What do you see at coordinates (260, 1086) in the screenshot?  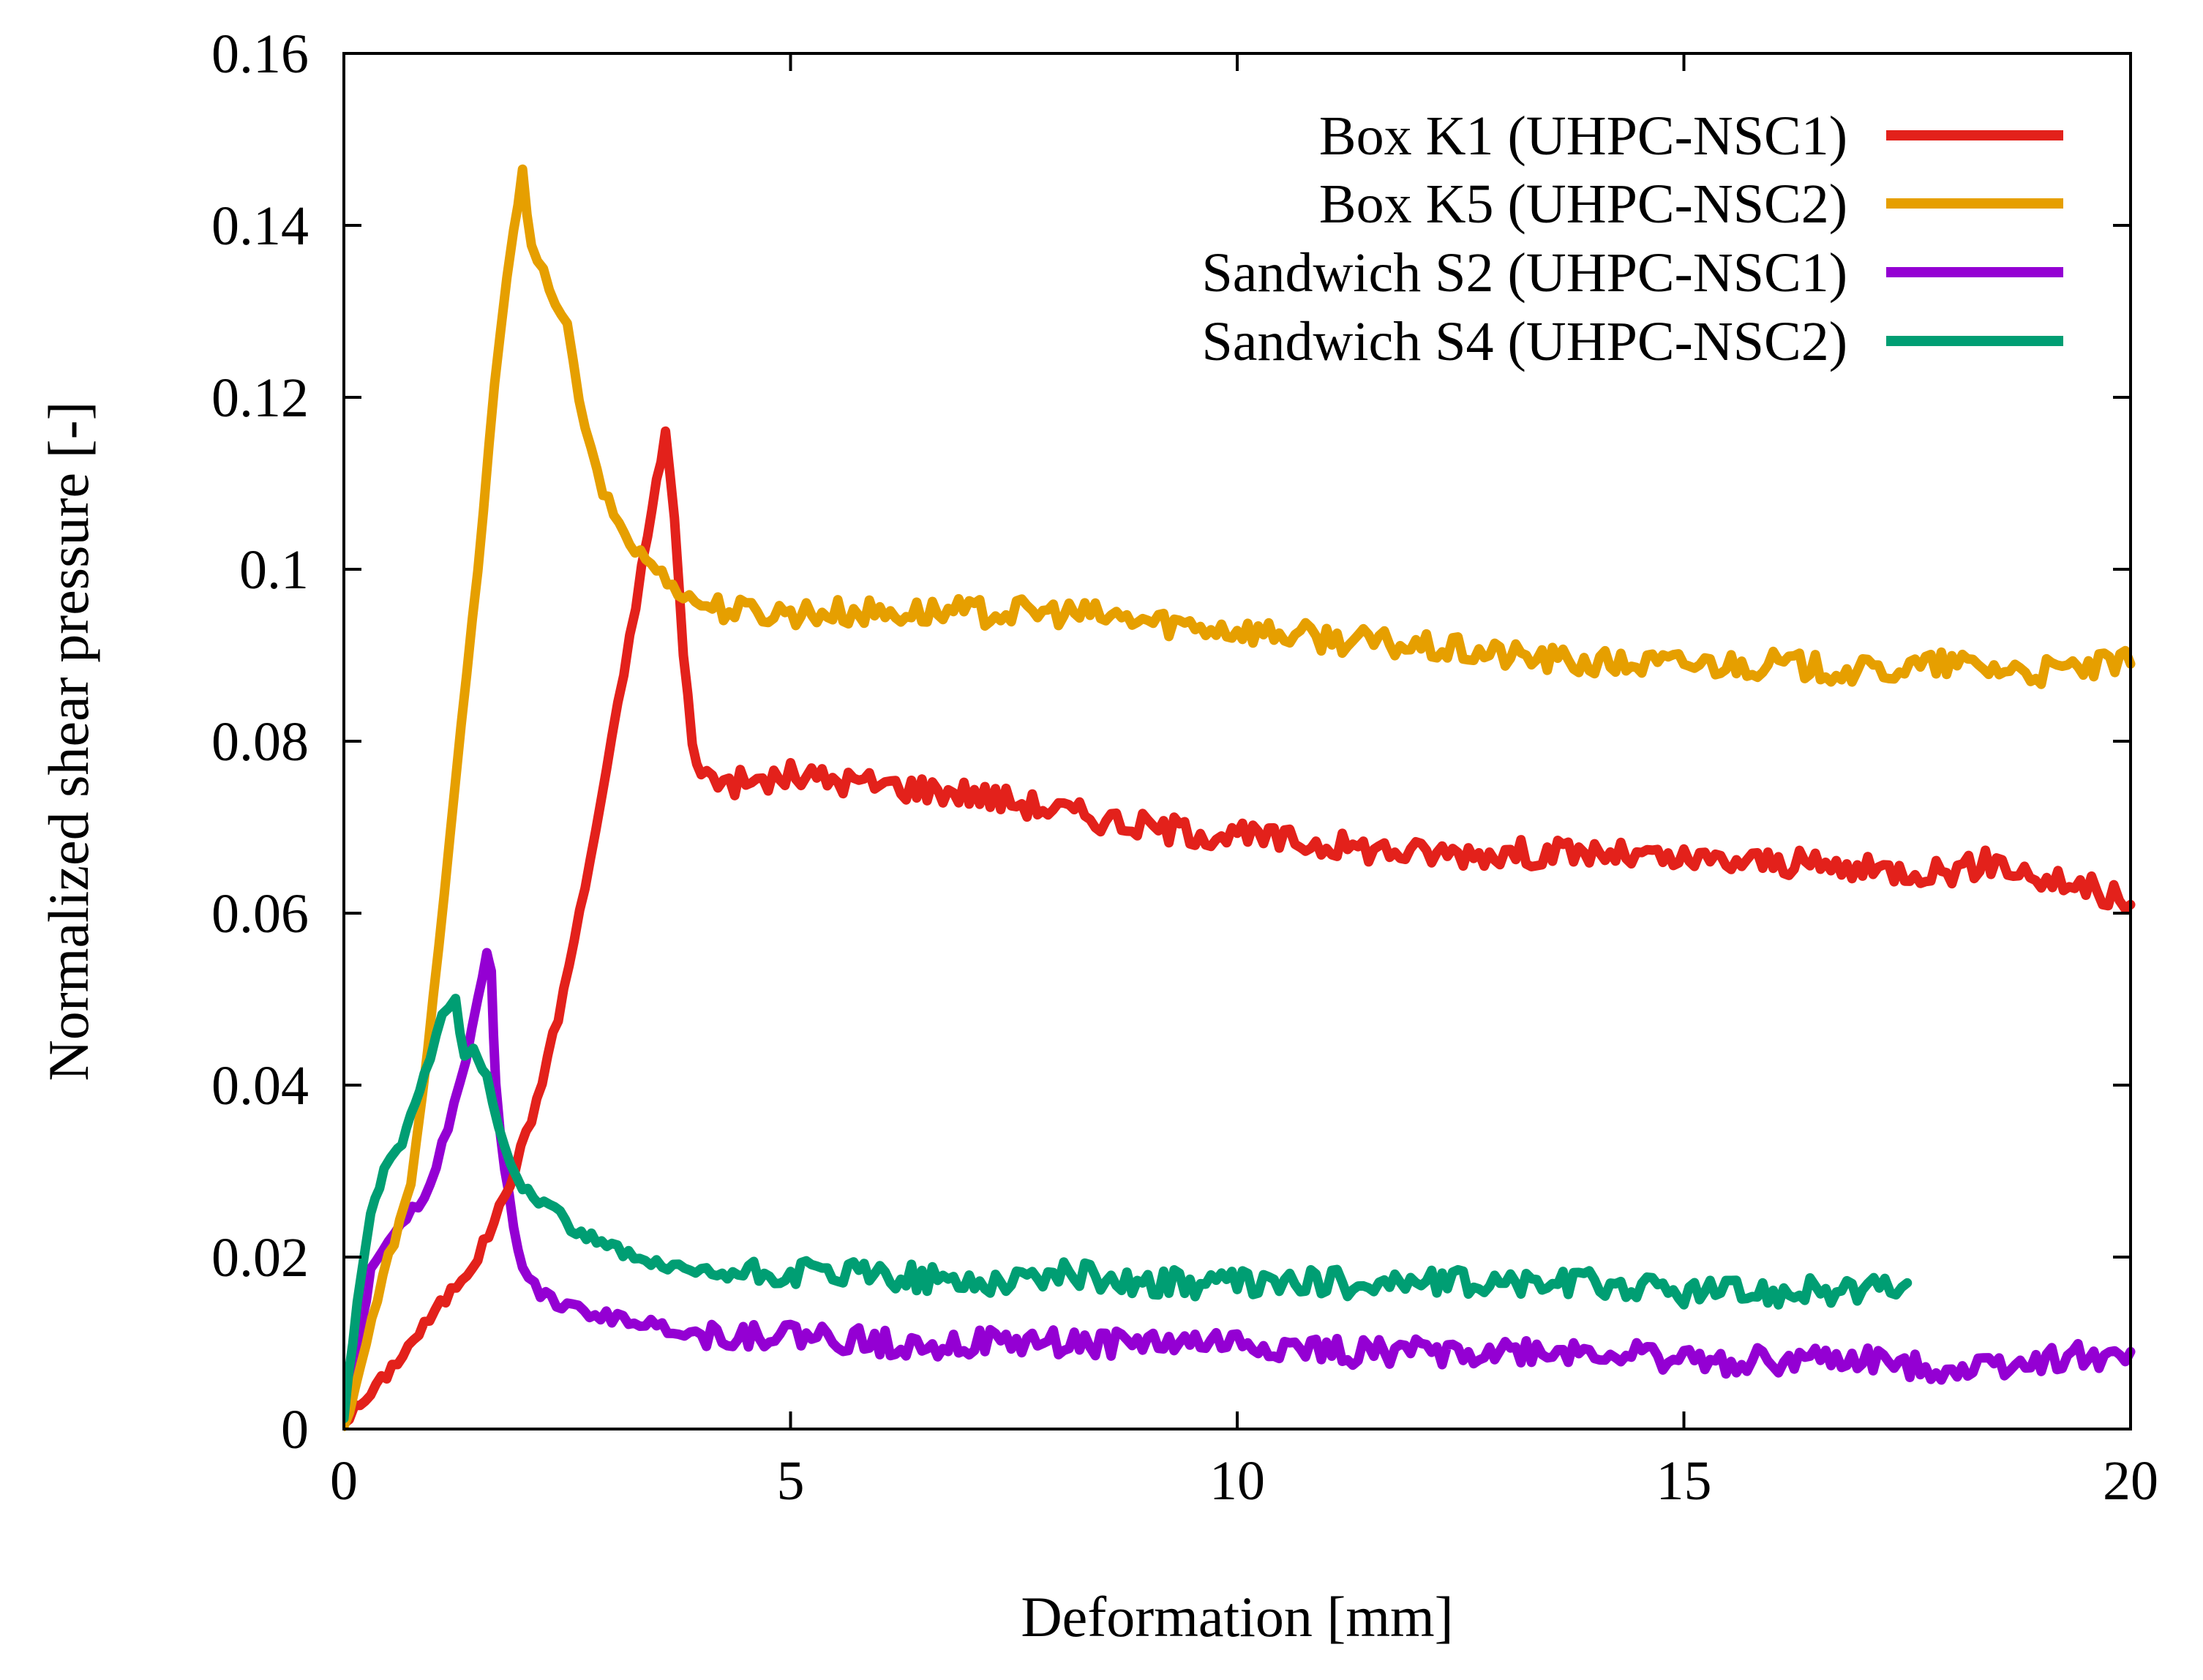 I see `y-tick-label: 0.04` at bounding box center [260, 1086].